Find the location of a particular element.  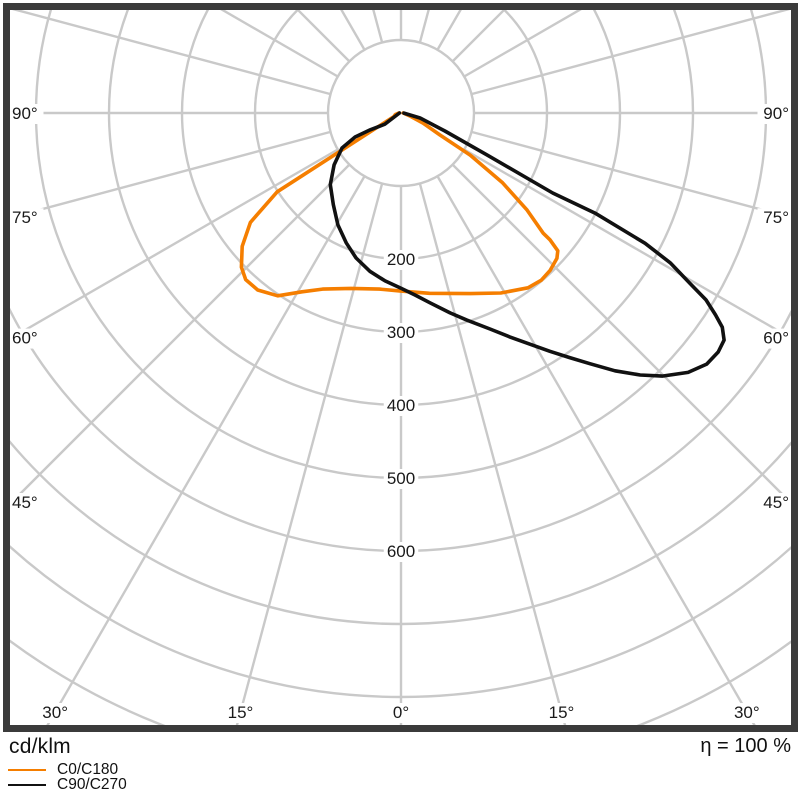

grid-label: 0° is located at coordinates (401, 712).